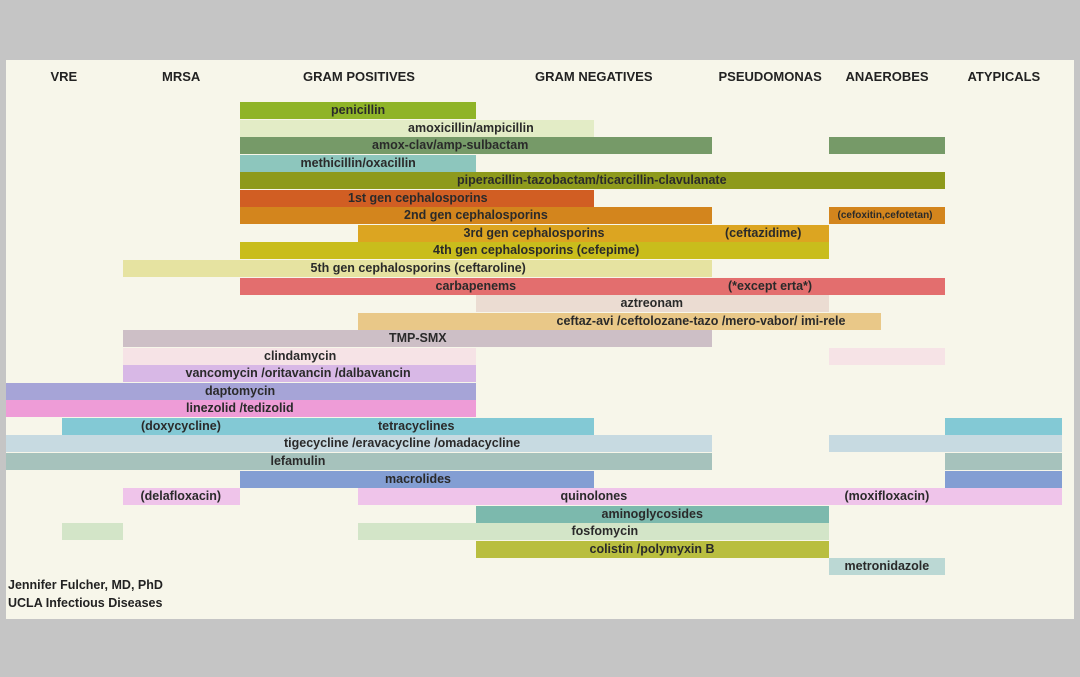  I want to click on column-header: GRAM NEGATIVES, so click(594, 76).